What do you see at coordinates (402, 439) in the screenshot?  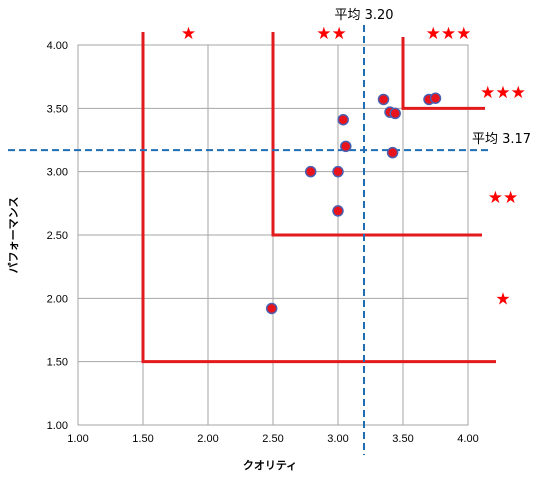 I see `x-tick-label: 3.50` at bounding box center [402, 439].